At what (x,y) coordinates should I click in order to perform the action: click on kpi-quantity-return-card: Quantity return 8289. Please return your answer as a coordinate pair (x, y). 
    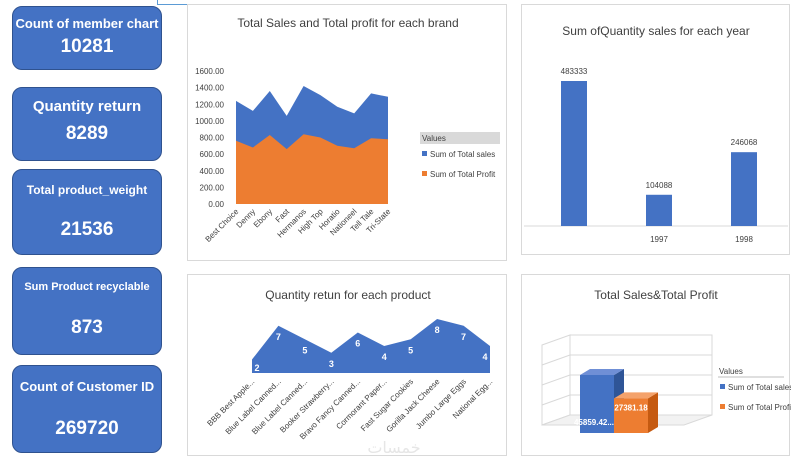
    Looking at the image, I should click on (87, 124).